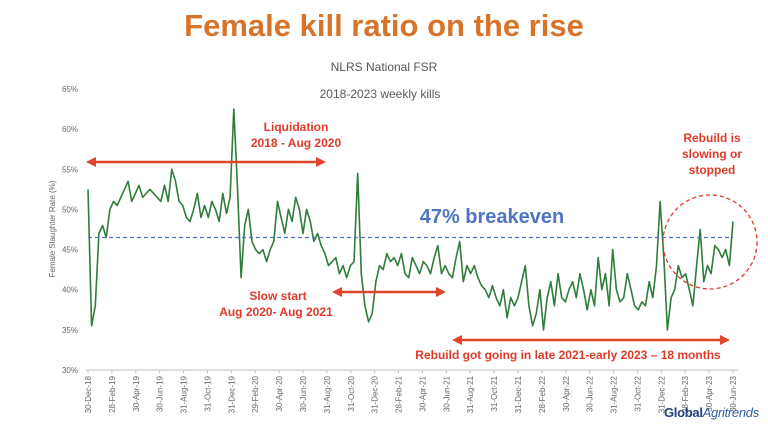 Image resolution: width=768 pixels, height=432 pixels. What do you see at coordinates (303, 393) in the screenshot?
I see `x-tick-label: 30-Jun-20` at bounding box center [303, 393].